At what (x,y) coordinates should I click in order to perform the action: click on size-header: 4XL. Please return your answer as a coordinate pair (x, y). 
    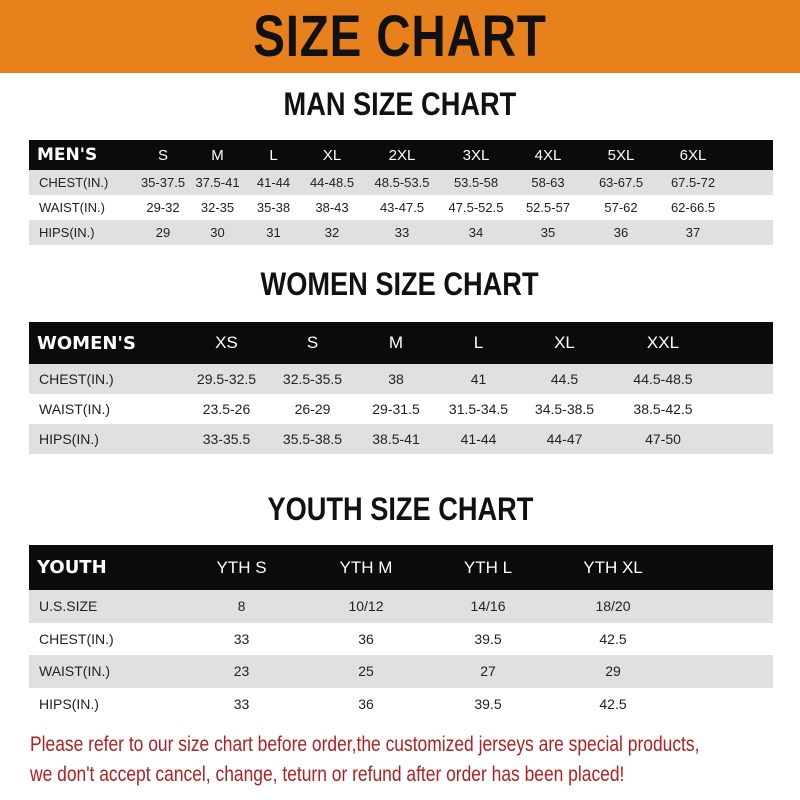
    Looking at the image, I should click on (548, 155).